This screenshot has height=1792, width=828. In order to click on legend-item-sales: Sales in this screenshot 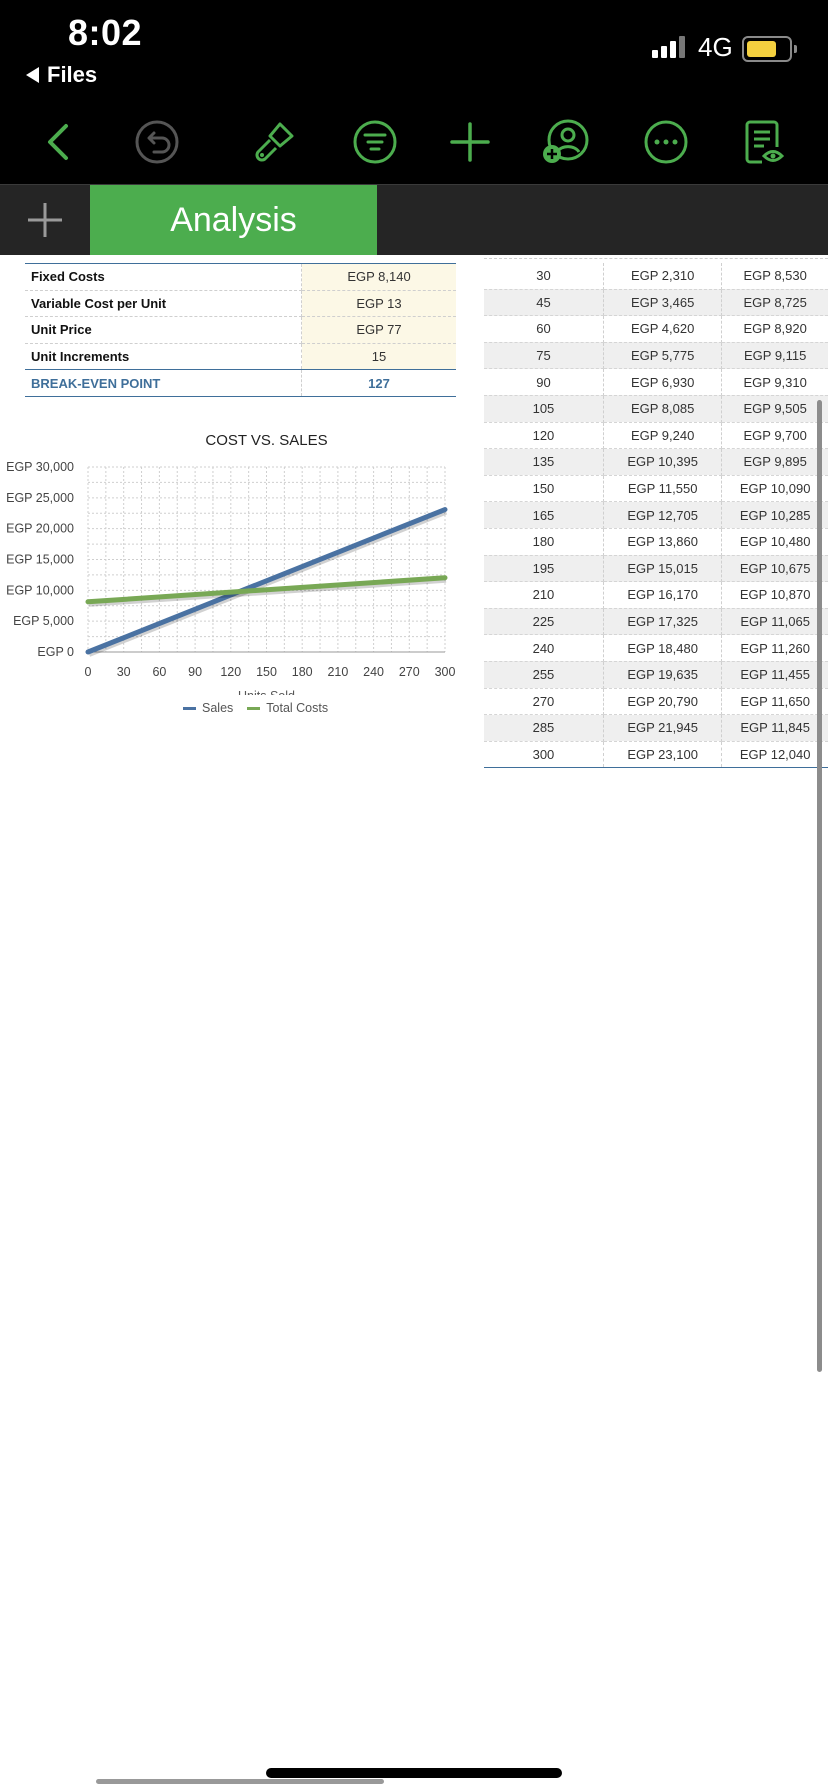, I will do `click(208, 708)`.